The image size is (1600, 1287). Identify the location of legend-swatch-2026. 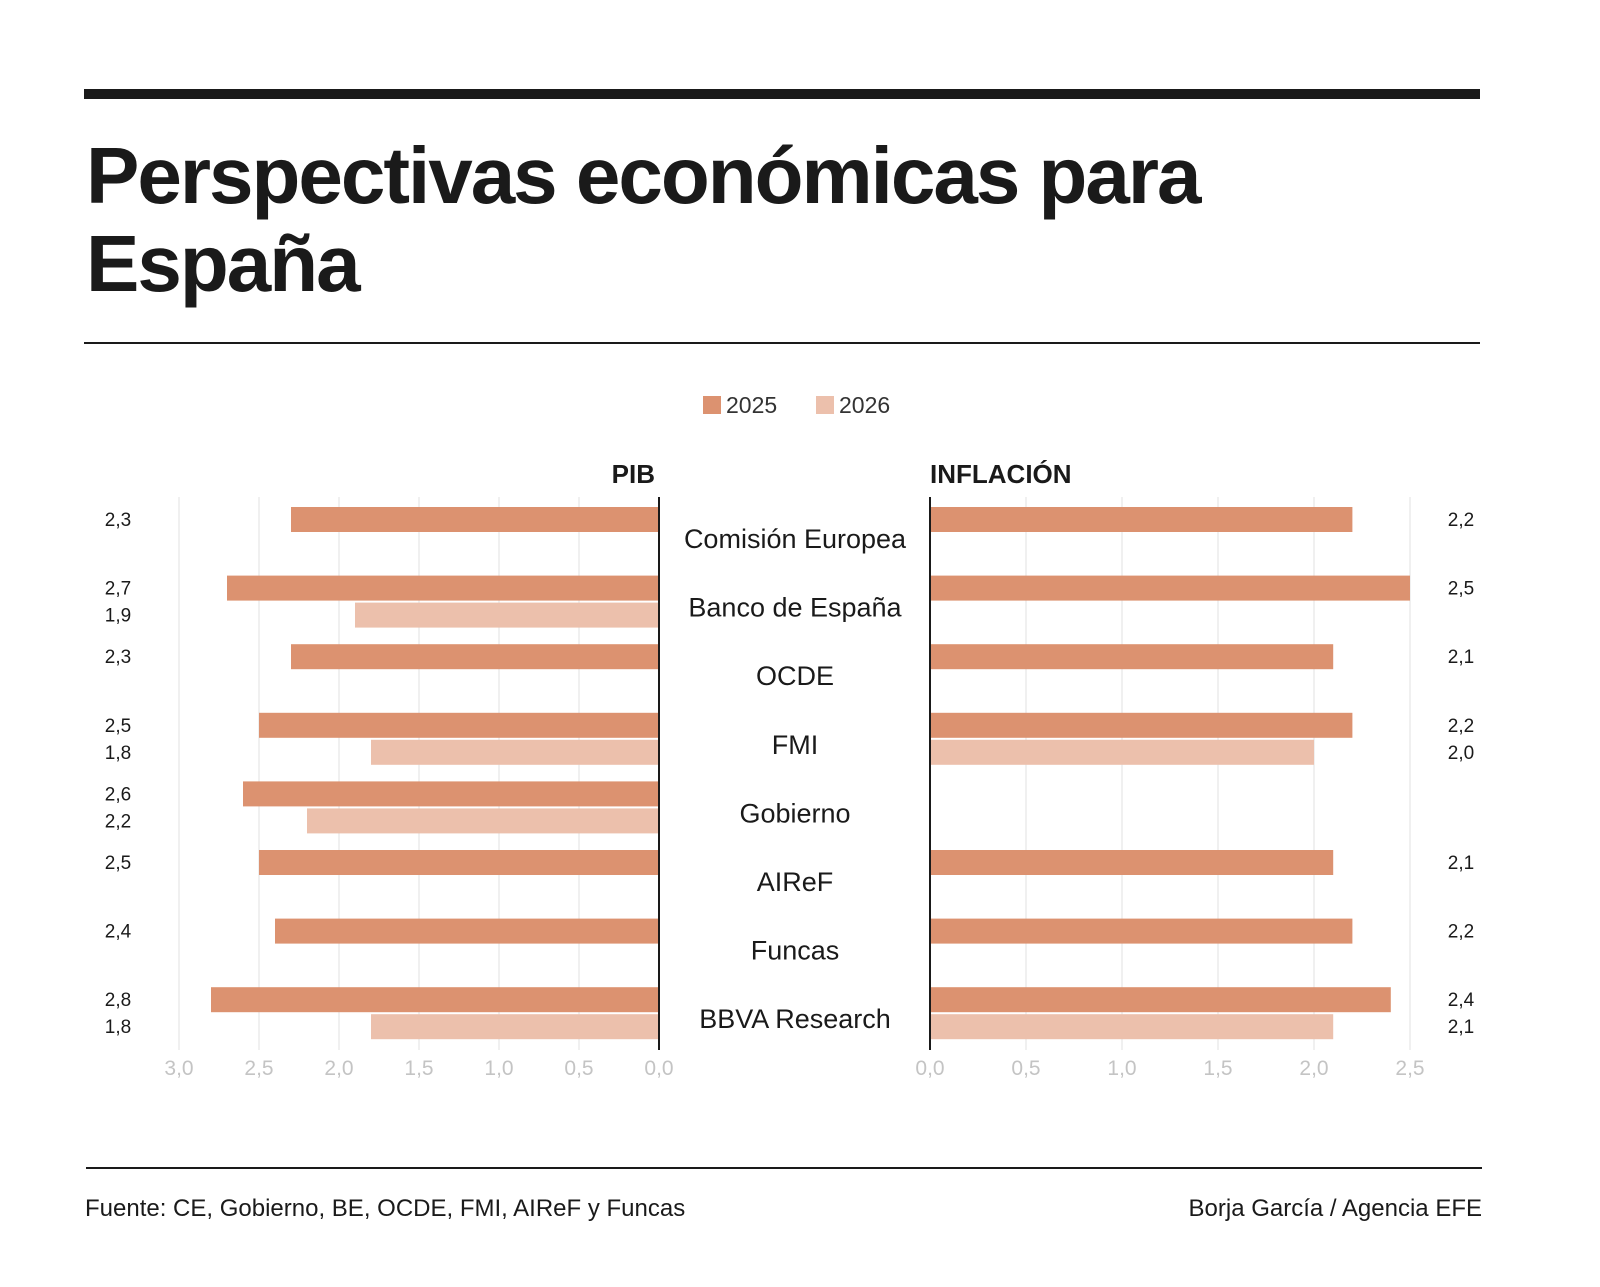
(825, 405).